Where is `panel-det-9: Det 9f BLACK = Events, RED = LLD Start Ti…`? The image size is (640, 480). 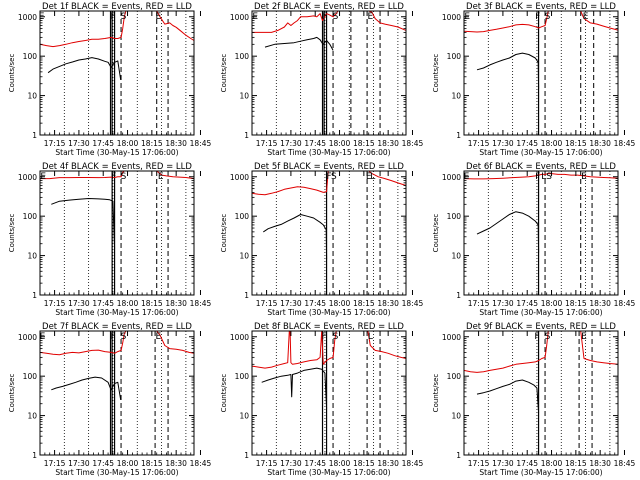
panel-det-9: Det 9f BLACK = Events, RED = LLD Start Ti… is located at coordinates (534, 399).